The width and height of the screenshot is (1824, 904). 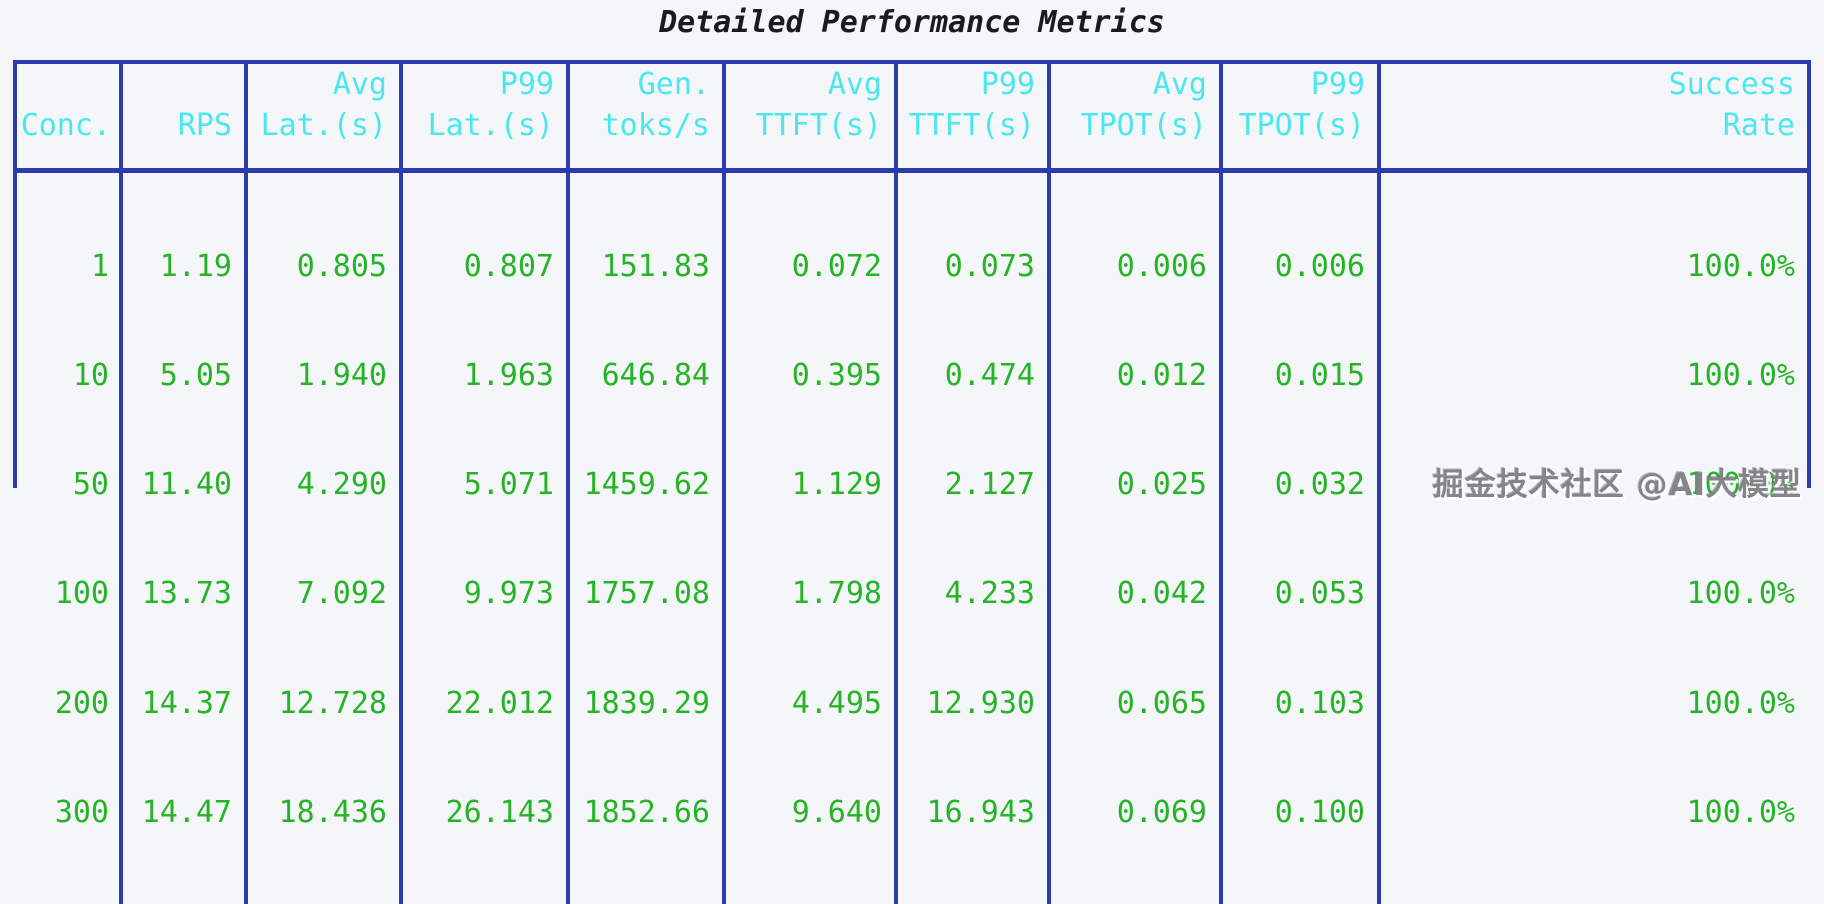 What do you see at coordinates (1161, 594) in the screenshot?
I see `cell-value: 0.042` at bounding box center [1161, 594].